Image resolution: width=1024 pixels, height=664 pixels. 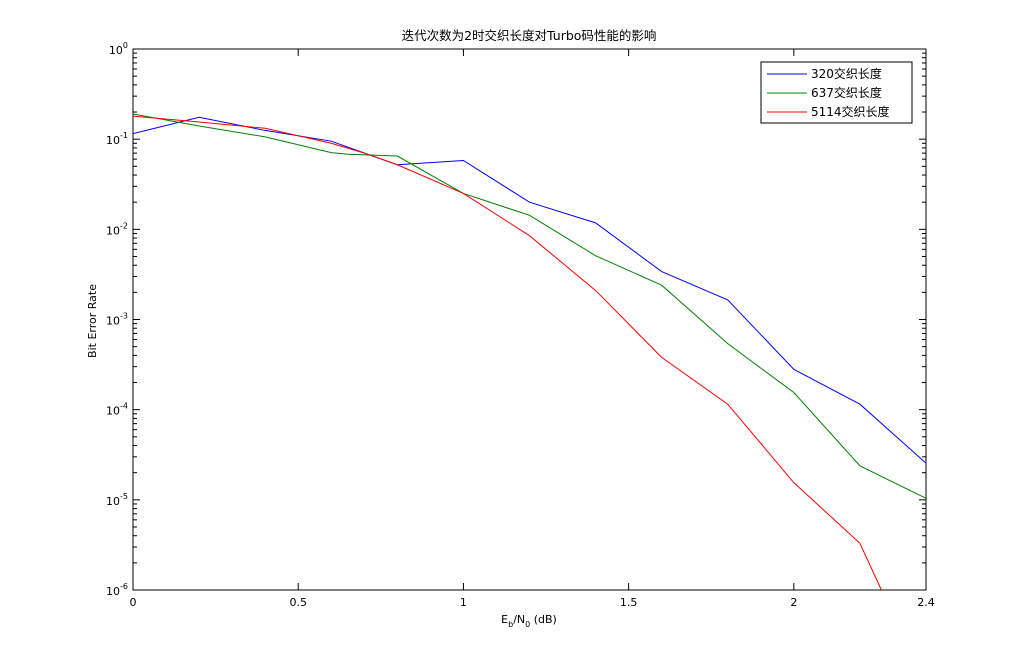 I want to click on y-tick-label: 10⁻¹, so click(x=117, y=139).